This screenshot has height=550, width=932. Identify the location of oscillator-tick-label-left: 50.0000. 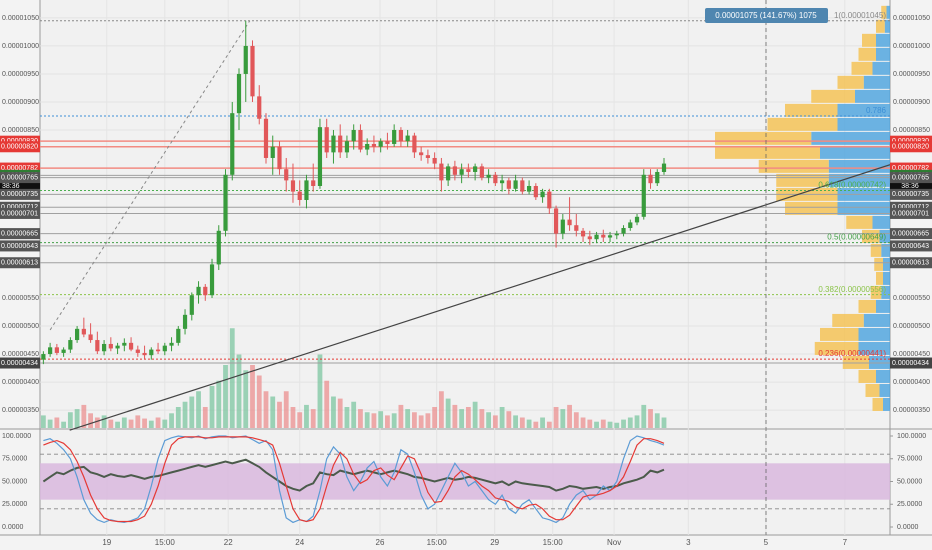
(14, 481).